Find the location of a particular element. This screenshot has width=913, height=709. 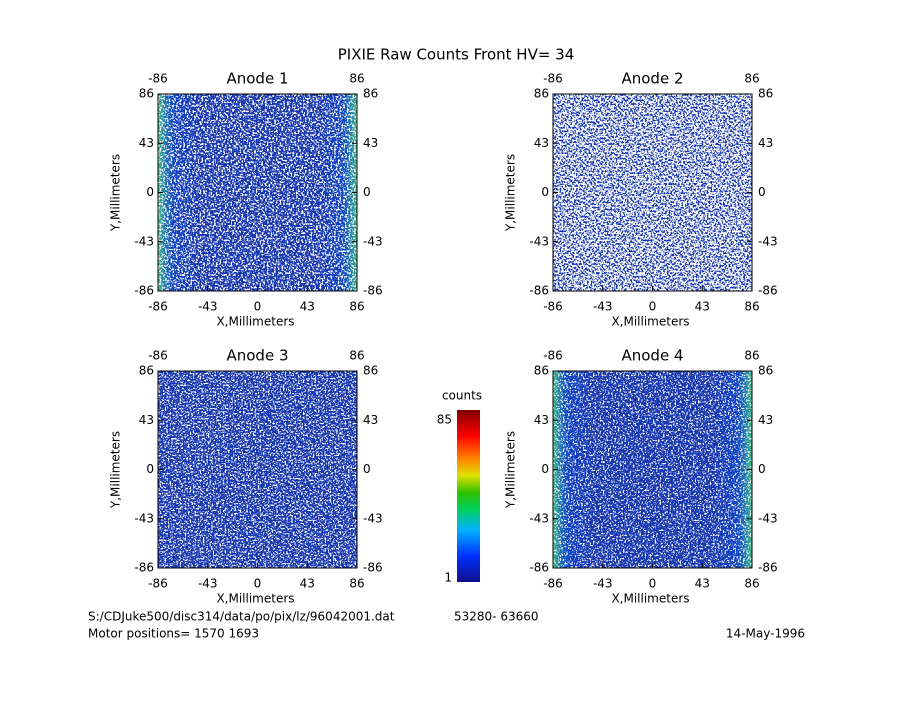

panel-title: Anode 4 is located at coordinates (652, 356).